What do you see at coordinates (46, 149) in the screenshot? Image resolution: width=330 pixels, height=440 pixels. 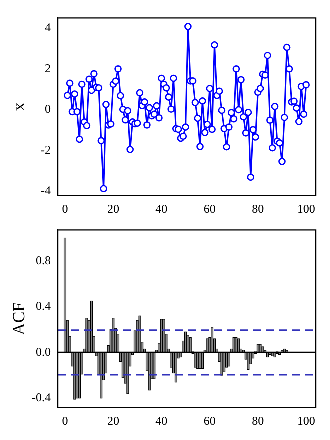 I see `y-tick-label: -2` at bounding box center [46, 149].